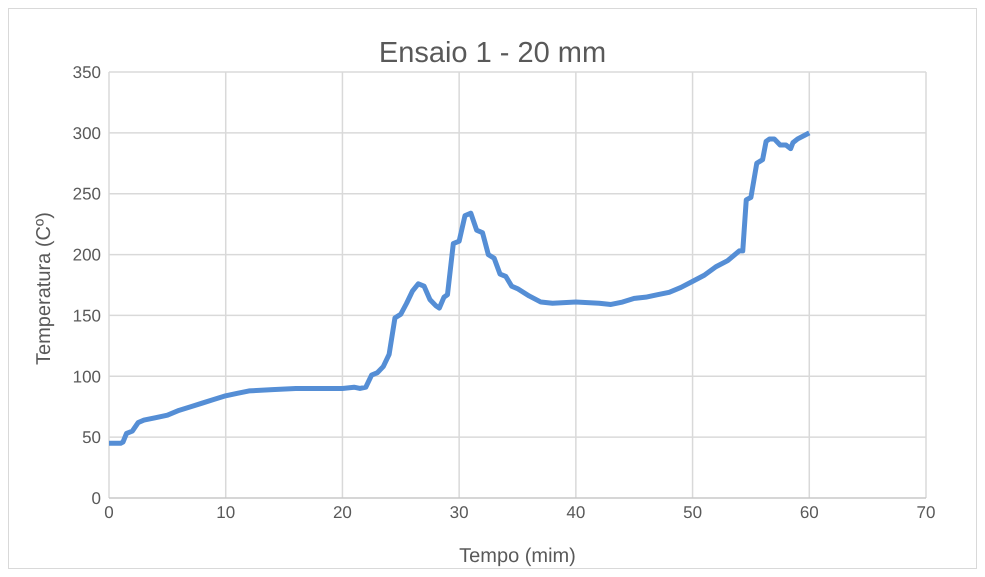 The image size is (985, 577). Describe the element at coordinates (809, 512) in the screenshot. I see `x-tick-label: 60` at that location.